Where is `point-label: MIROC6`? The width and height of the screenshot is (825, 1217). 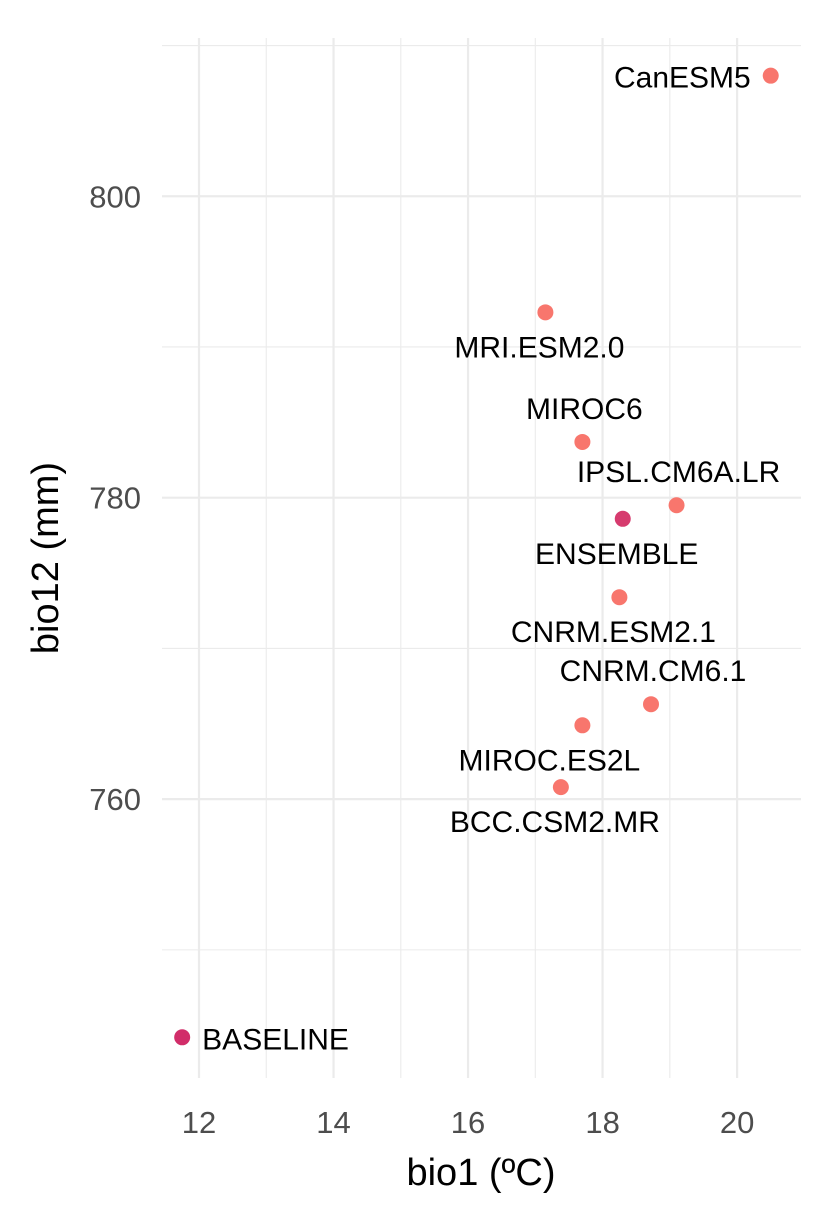 point-label: MIROC6 is located at coordinates (584, 409).